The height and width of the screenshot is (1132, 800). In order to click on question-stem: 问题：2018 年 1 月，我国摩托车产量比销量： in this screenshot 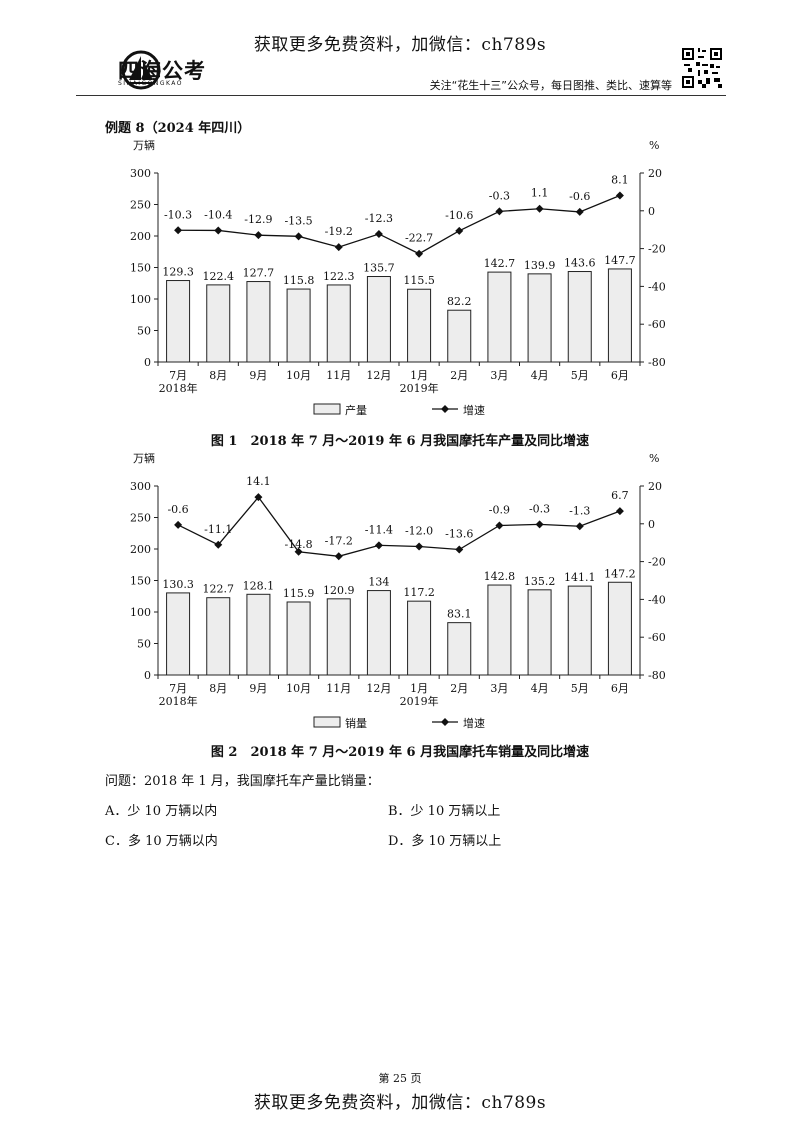, I will do `click(242, 781)`.